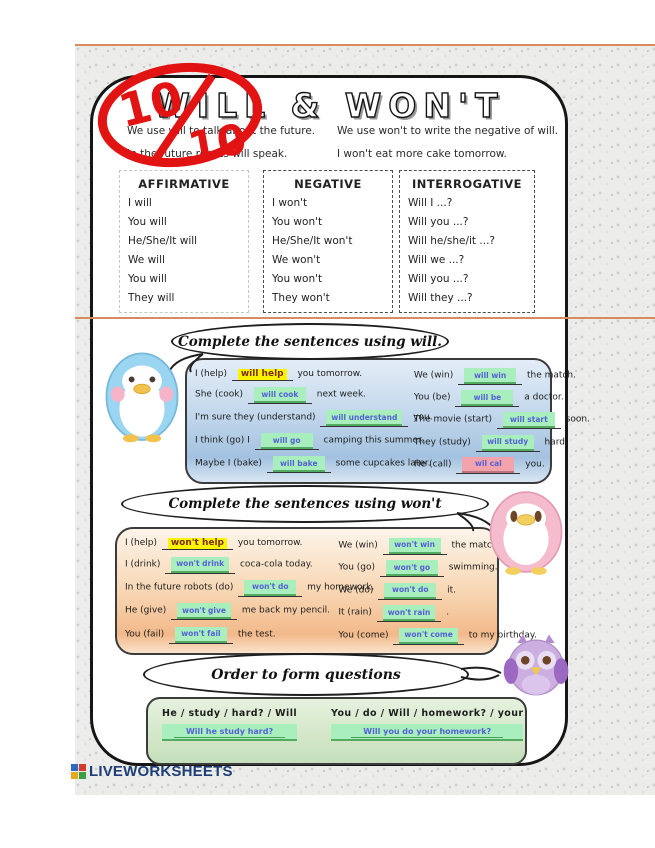 This screenshot has height=848, width=655. I want to click on question-prompt: You / do / Will / homework? / your, so click(427, 713).